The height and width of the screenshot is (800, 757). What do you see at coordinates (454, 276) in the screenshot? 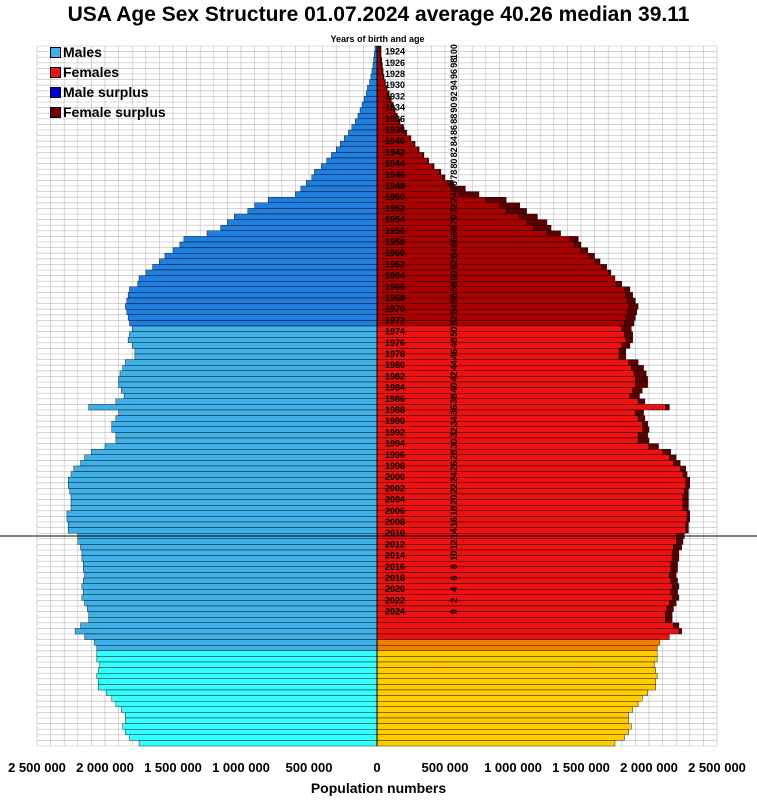
I see `age-label: 60` at bounding box center [454, 276].